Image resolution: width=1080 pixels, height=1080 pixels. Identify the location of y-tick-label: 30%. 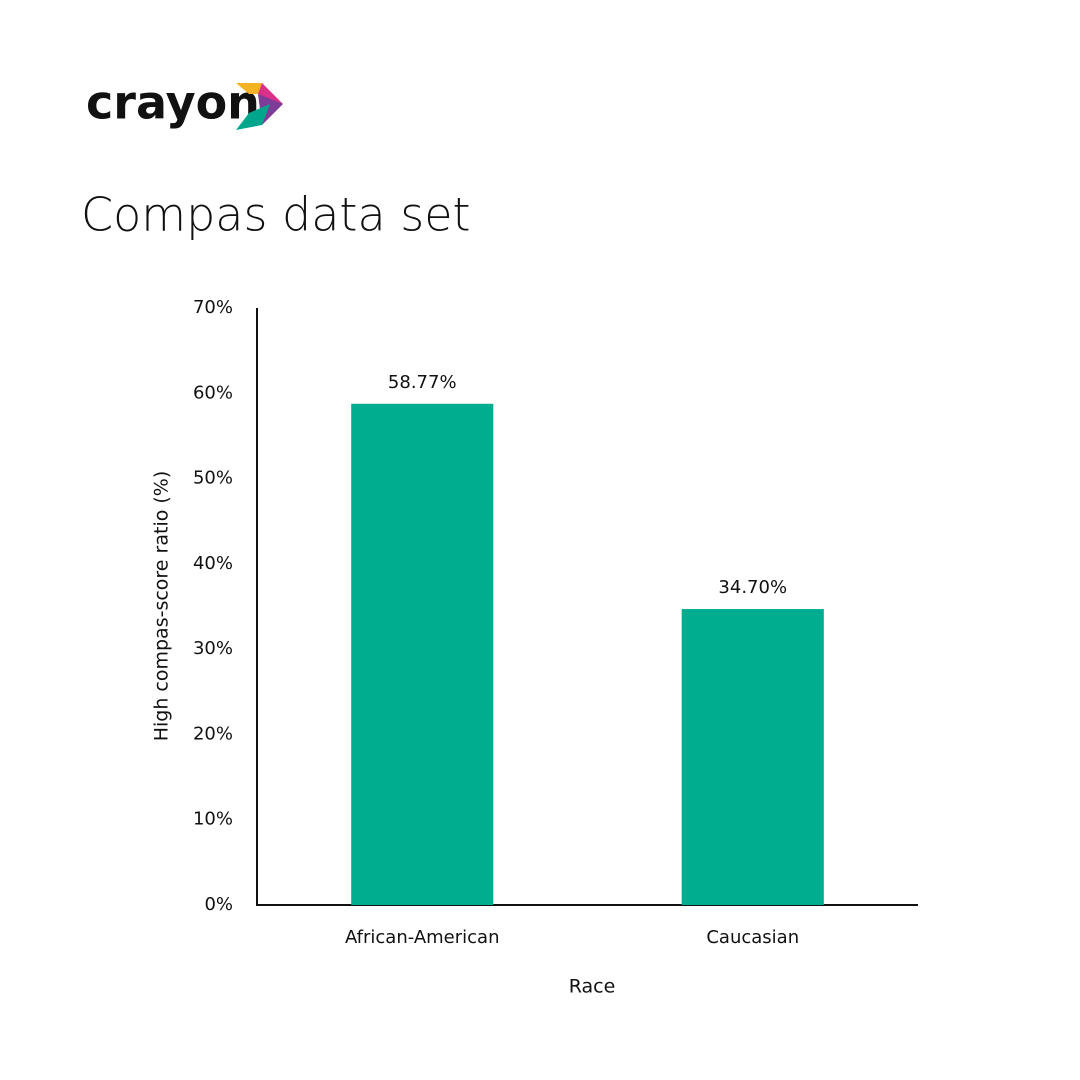
(213, 648).